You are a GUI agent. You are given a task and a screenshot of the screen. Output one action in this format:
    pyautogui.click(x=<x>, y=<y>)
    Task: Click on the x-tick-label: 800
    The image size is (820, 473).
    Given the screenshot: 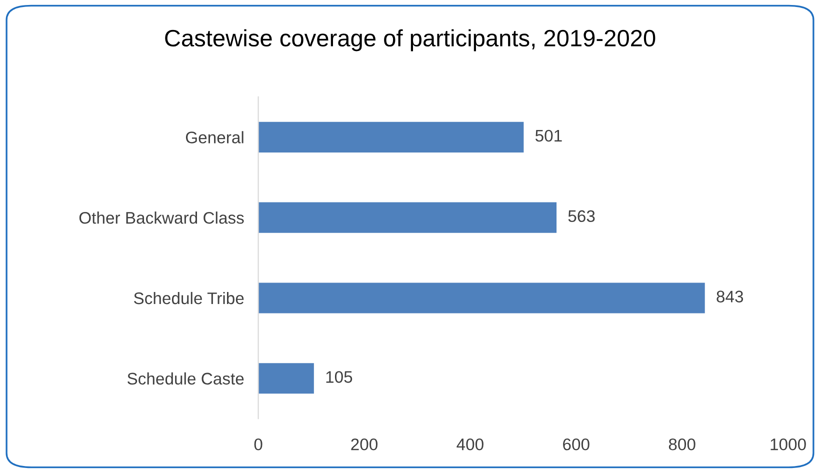 What is the action you would take?
    pyautogui.click(x=682, y=444)
    